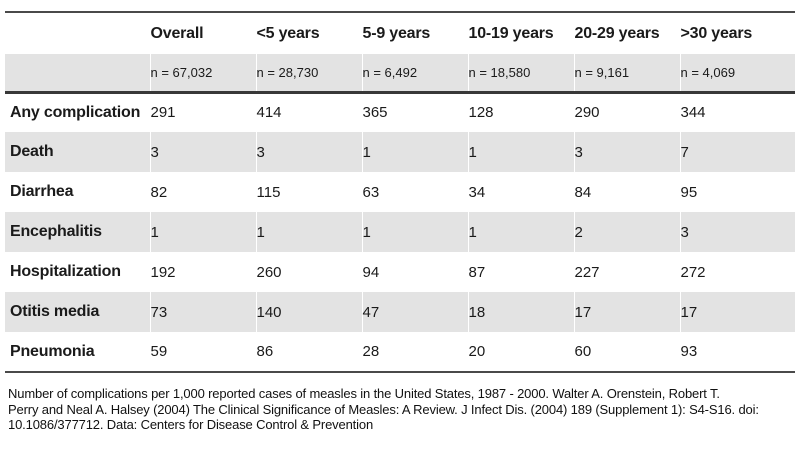 The height and width of the screenshot is (450, 800). I want to click on row-label: Otitis media, so click(55, 311).